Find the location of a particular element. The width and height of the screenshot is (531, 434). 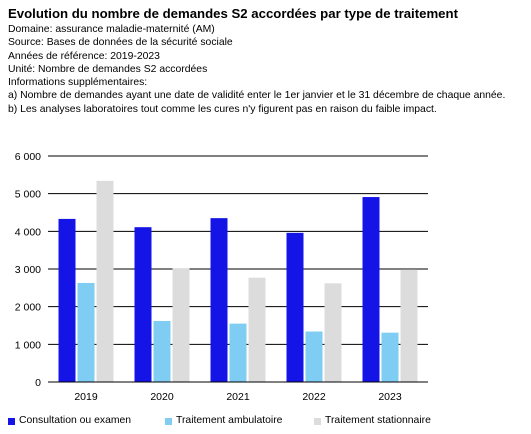

bar-2022-s1 is located at coordinates (314, 356).